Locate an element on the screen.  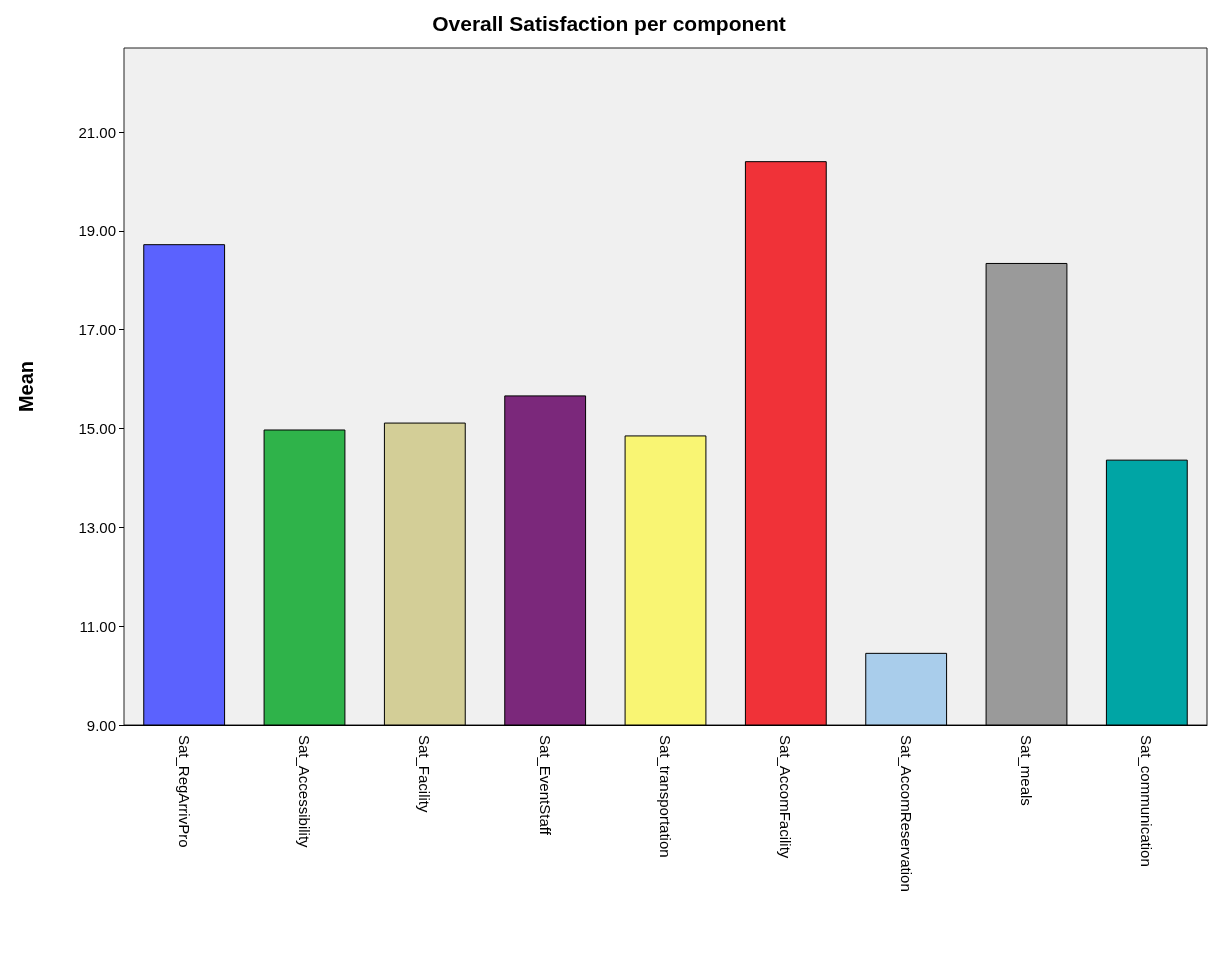
x-tick-label: Sat_AccomFacility is located at coordinates (786, 797).